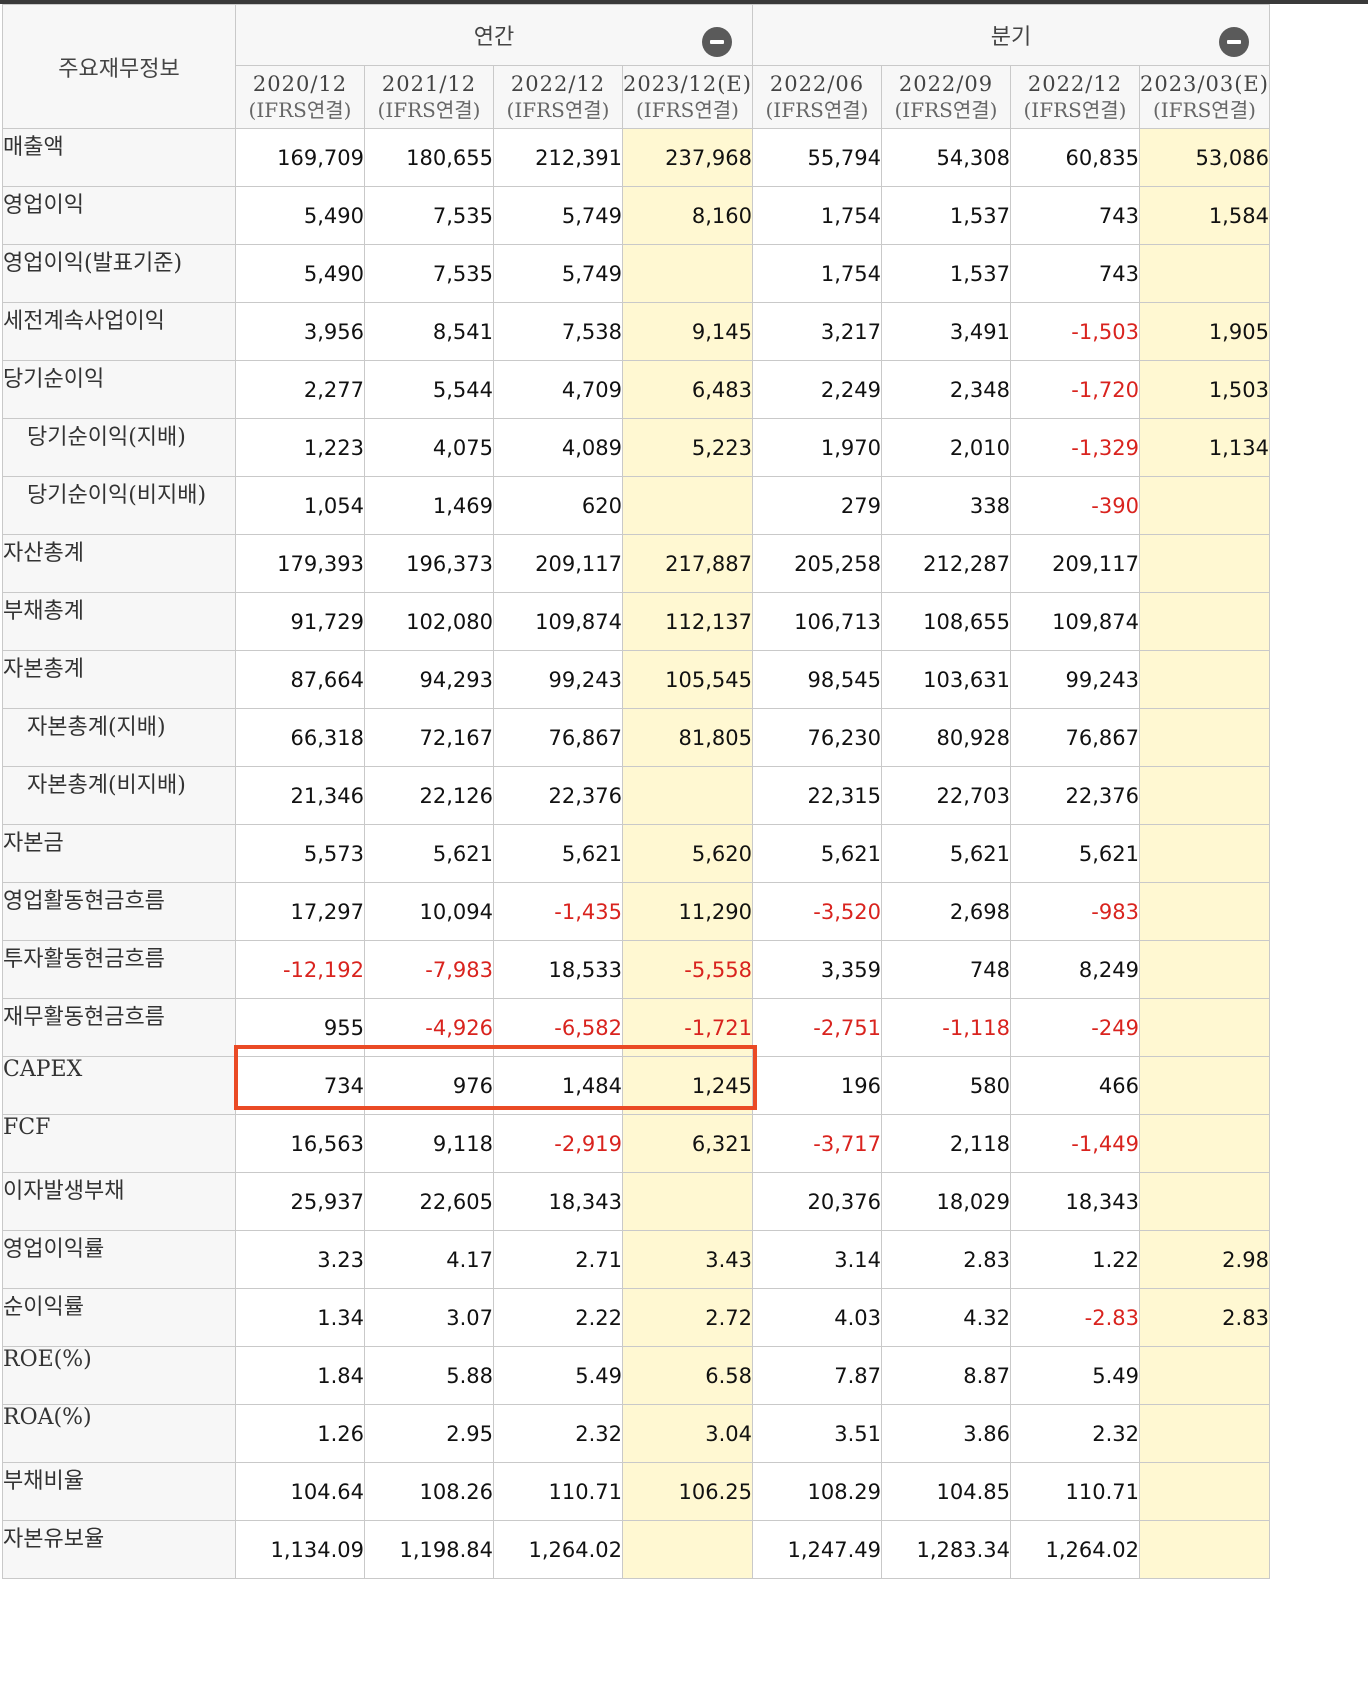 The width and height of the screenshot is (1368, 1682). I want to click on value-cell: 20,376, so click(816, 1201).